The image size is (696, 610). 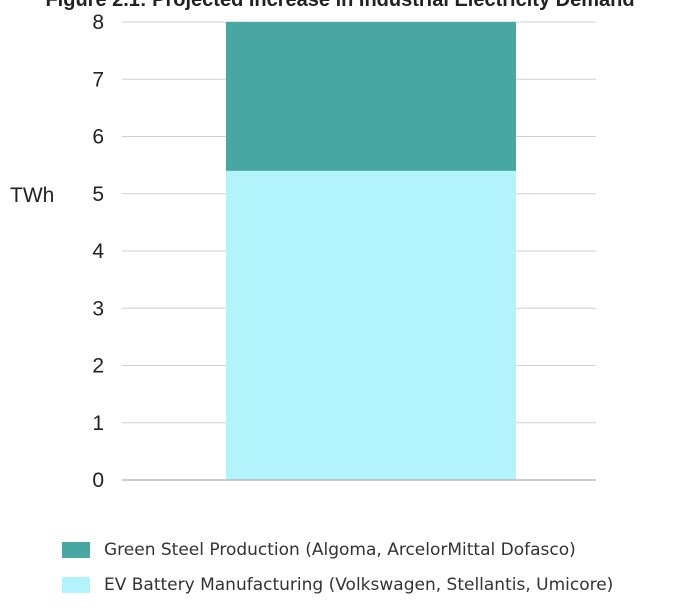 I want to click on y-tick-label: 8, so click(x=98, y=22).